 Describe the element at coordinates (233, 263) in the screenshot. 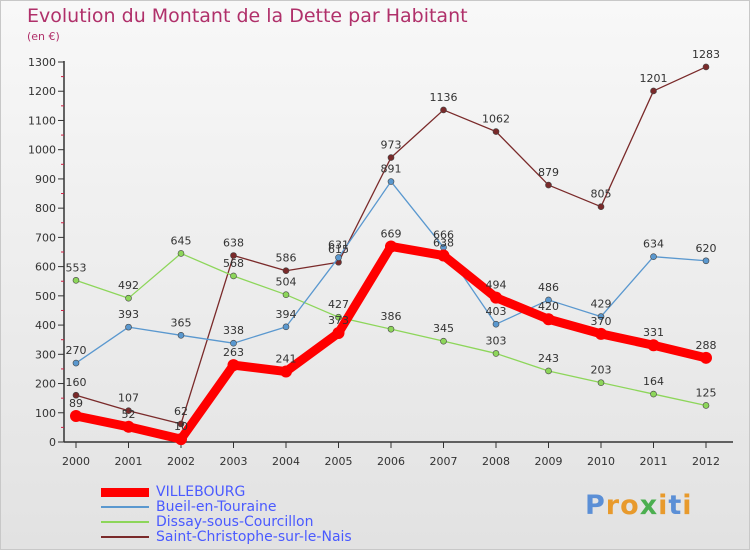

I see `data-label: 568` at that location.